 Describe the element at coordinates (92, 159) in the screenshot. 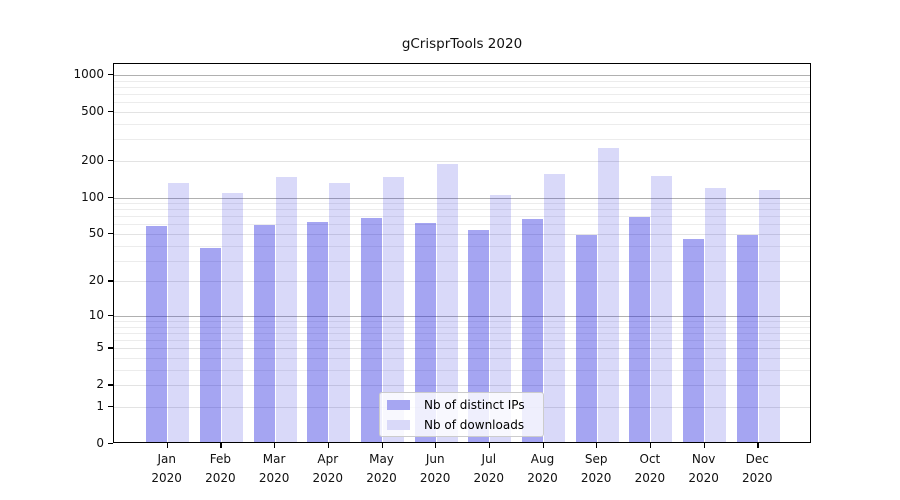

I see `y-tick-label: 200` at that location.